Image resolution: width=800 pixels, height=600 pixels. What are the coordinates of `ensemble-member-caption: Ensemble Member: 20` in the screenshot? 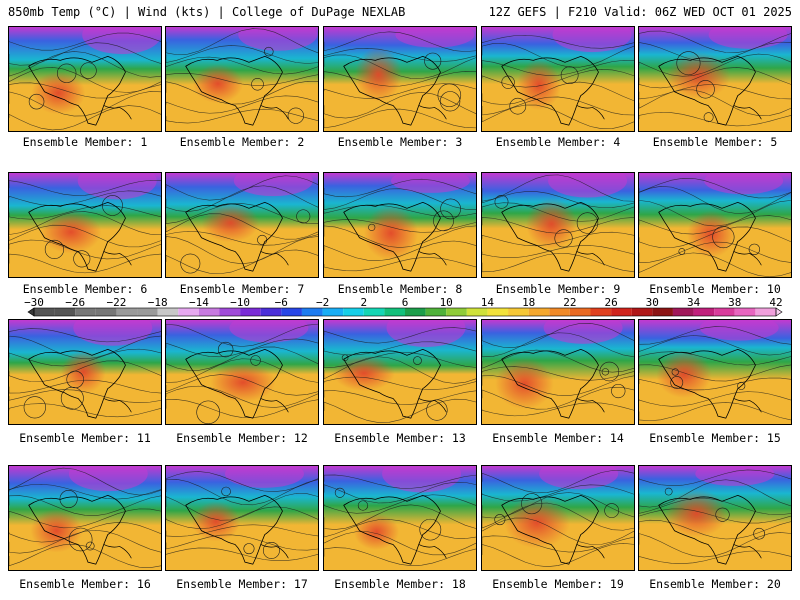 It's located at (715, 584).